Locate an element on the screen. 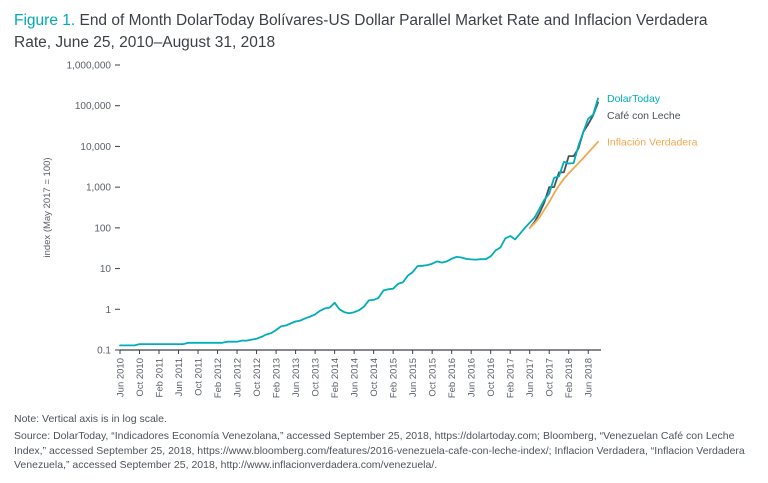 This screenshot has height=483, width=768. x-tick-label: Feb 2017 is located at coordinates (511, 378).